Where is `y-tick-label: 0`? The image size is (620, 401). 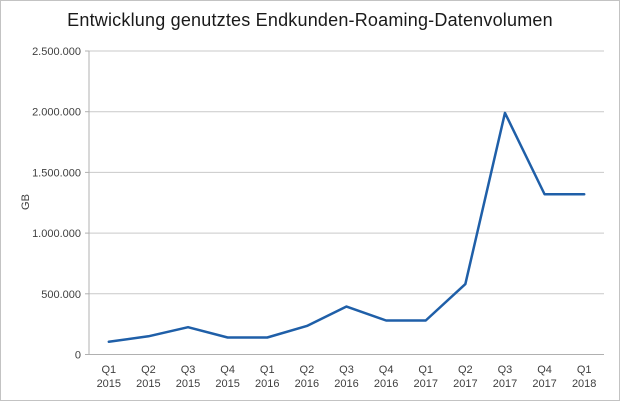
y-tick-label: 0 is located at coordinates (78, 356).